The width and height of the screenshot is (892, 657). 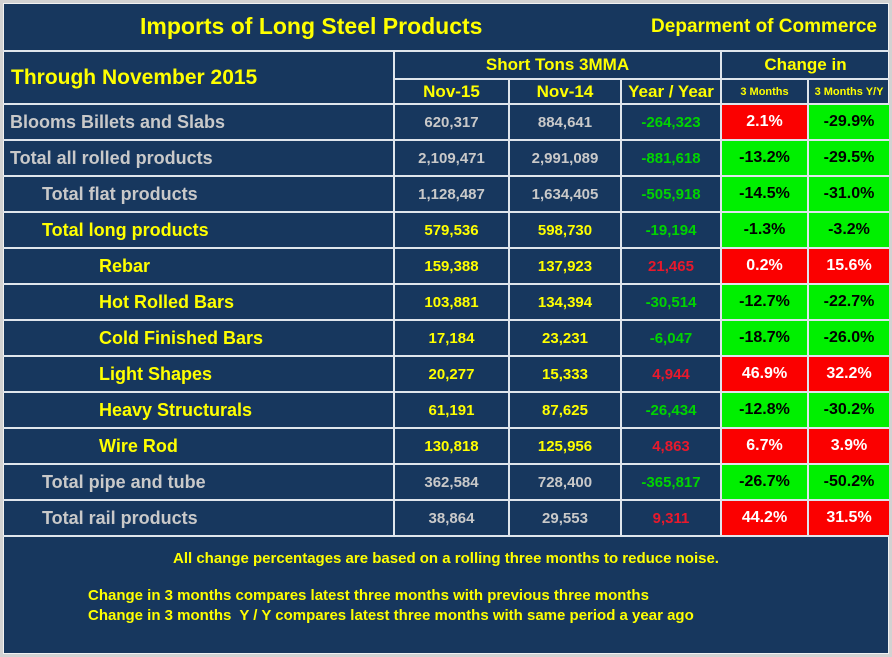 I want to click on column-header-year-year: Year / Year, so click(x=670, y=91).